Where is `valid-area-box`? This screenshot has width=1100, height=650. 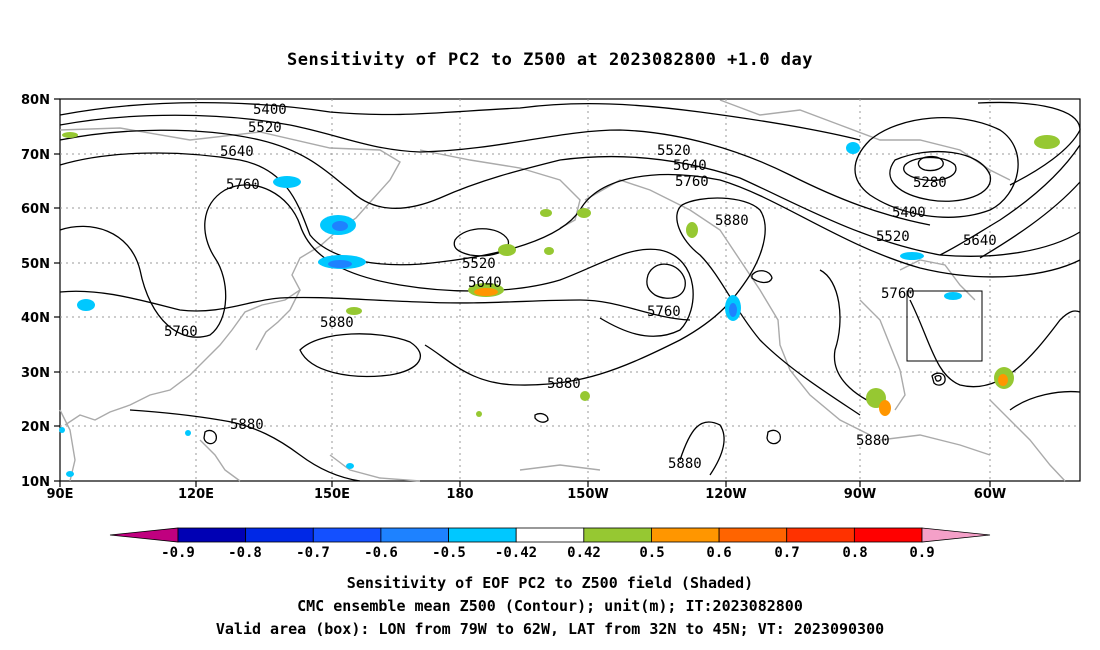 valid-area-box is located at coordinates (944, 326).